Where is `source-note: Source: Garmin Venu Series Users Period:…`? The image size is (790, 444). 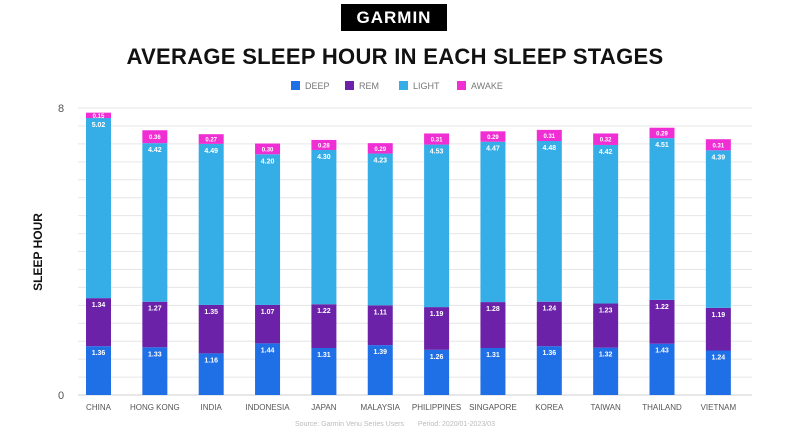 source-note: Source: Garmin Venu Series Users Period:… is located at coordinates (395, 424).